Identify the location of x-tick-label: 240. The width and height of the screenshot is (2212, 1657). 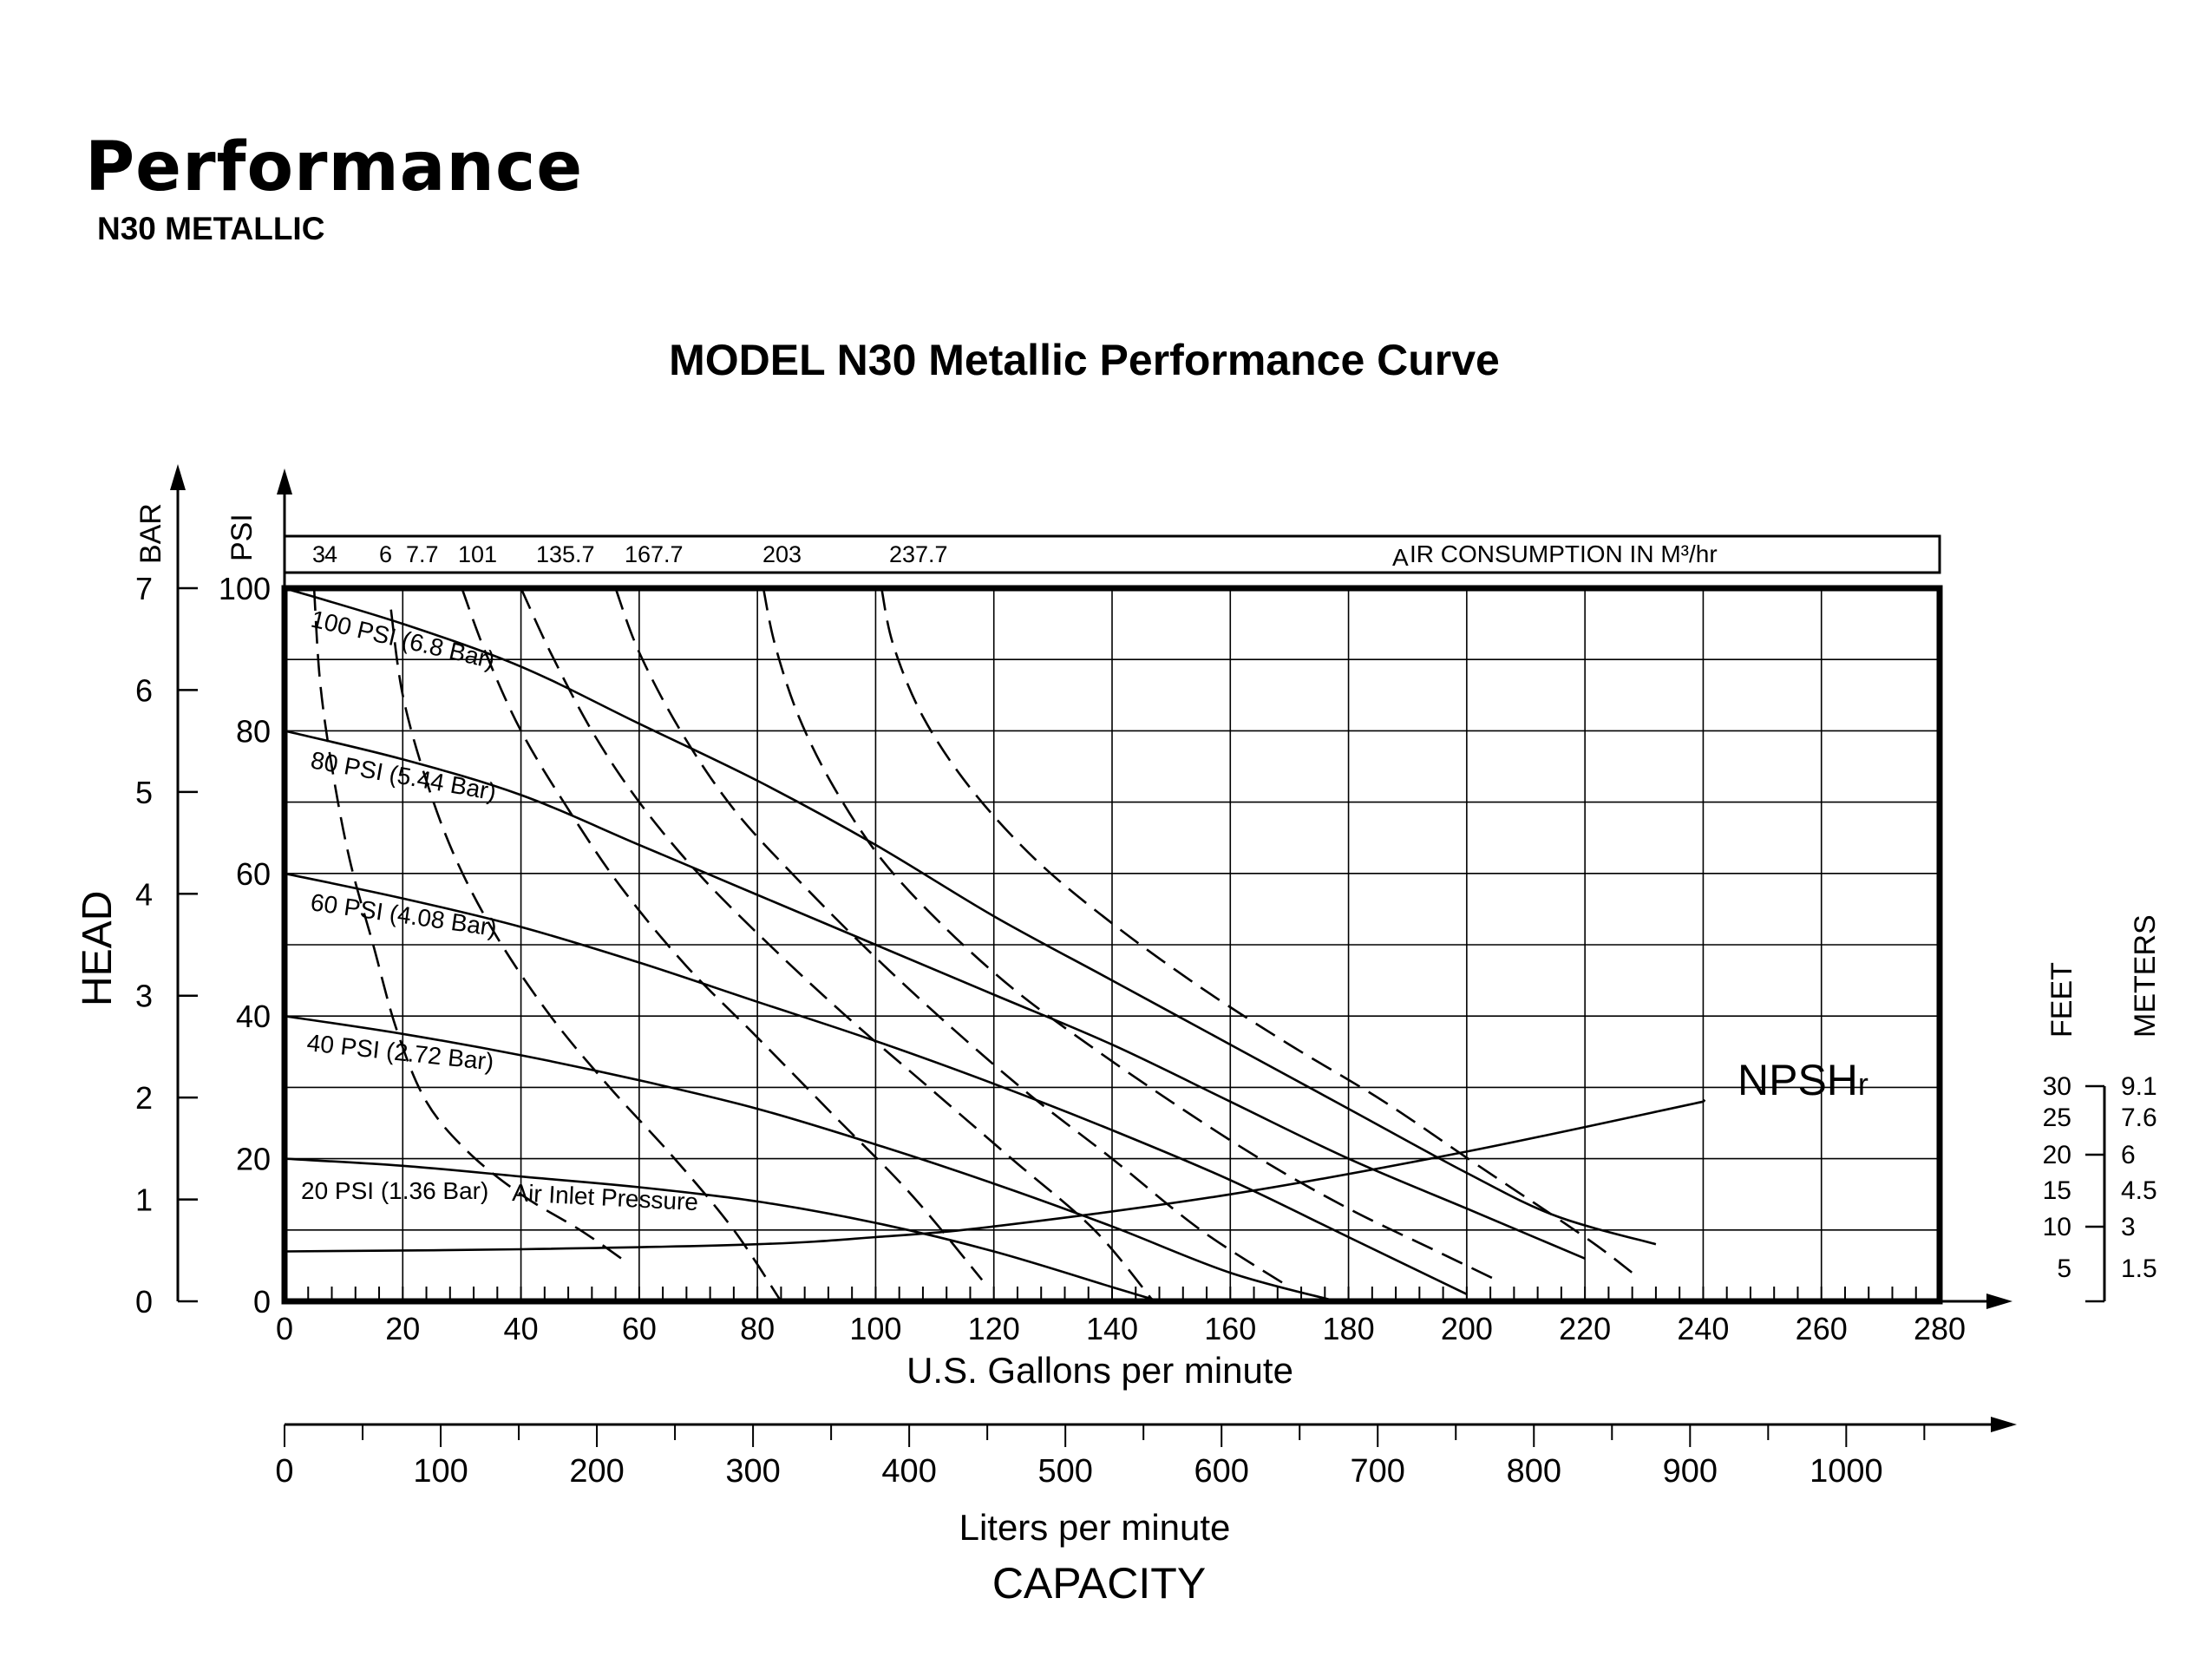
(1703, 1328).